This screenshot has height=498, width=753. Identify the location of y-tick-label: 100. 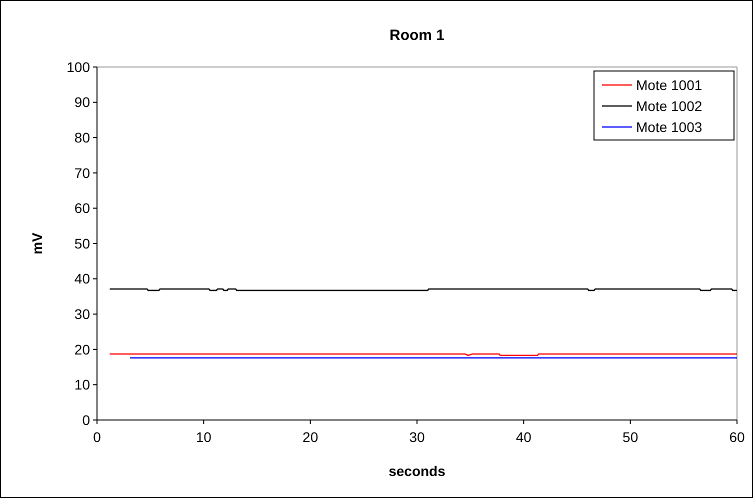
(78, 66).